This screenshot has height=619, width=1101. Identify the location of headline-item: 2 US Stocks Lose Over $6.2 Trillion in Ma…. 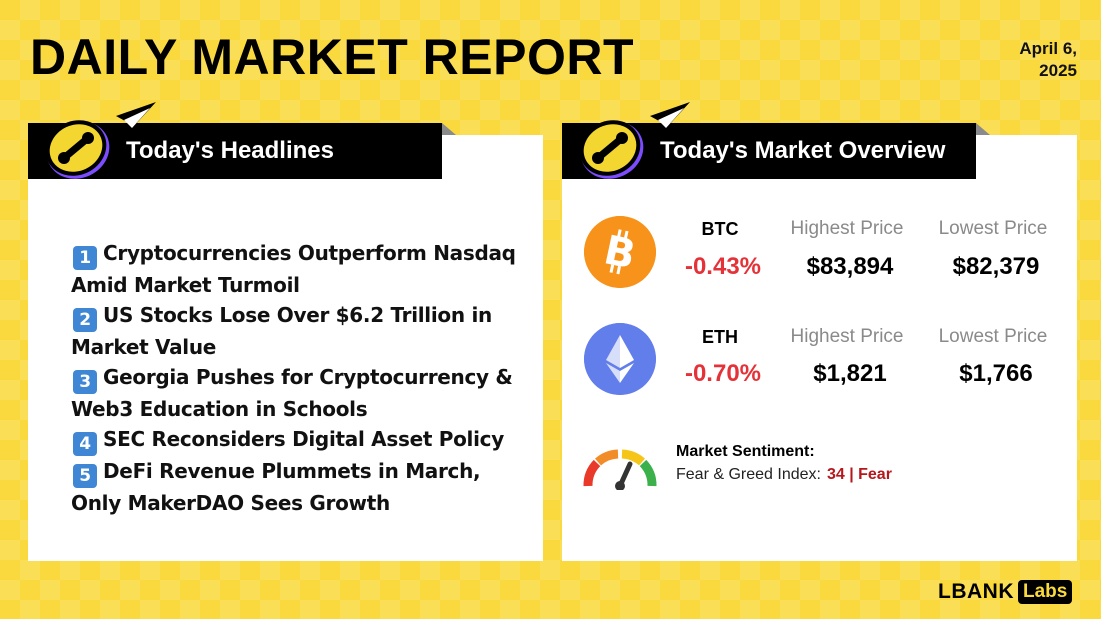
(301, 331).